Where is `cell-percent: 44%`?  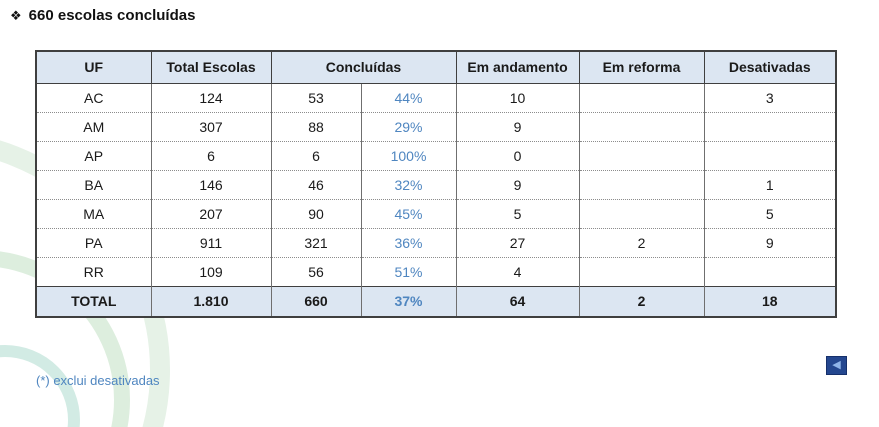
cell-percent: 44% is located at coordinates (408, 97).